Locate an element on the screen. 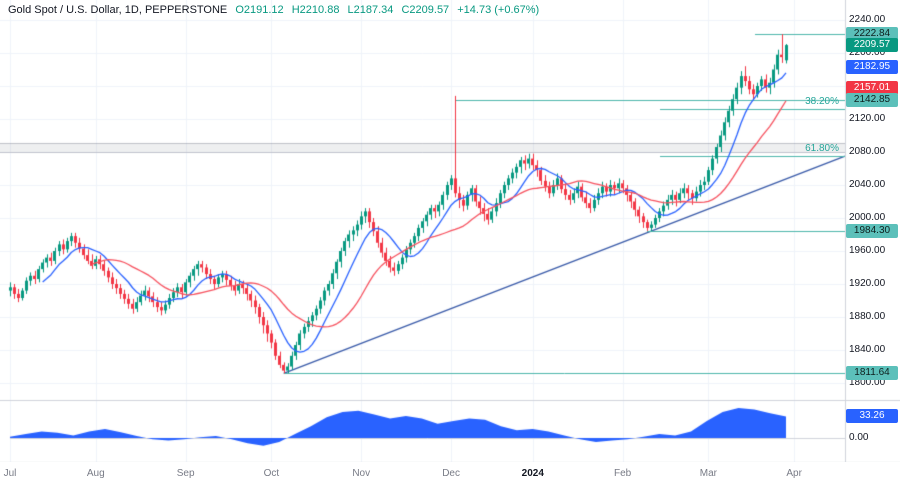  price-level-label: 2157.01 is located at coordinates (872, 88).